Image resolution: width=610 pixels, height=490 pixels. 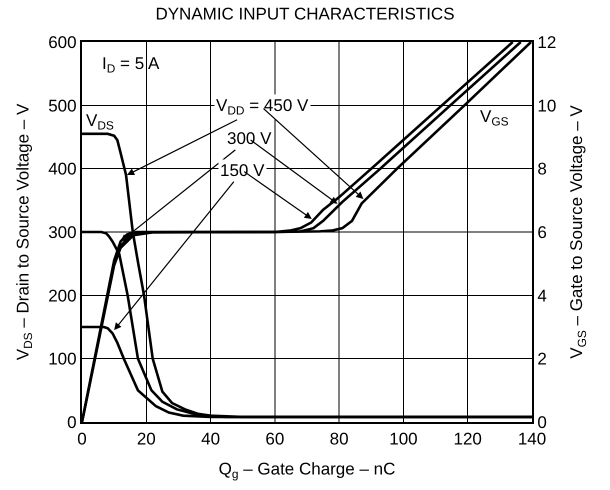 What do you see at coordinates (542, 422) in the screenshot?
I see `y2-tick-label: 0` at bounding box center [542, 422].